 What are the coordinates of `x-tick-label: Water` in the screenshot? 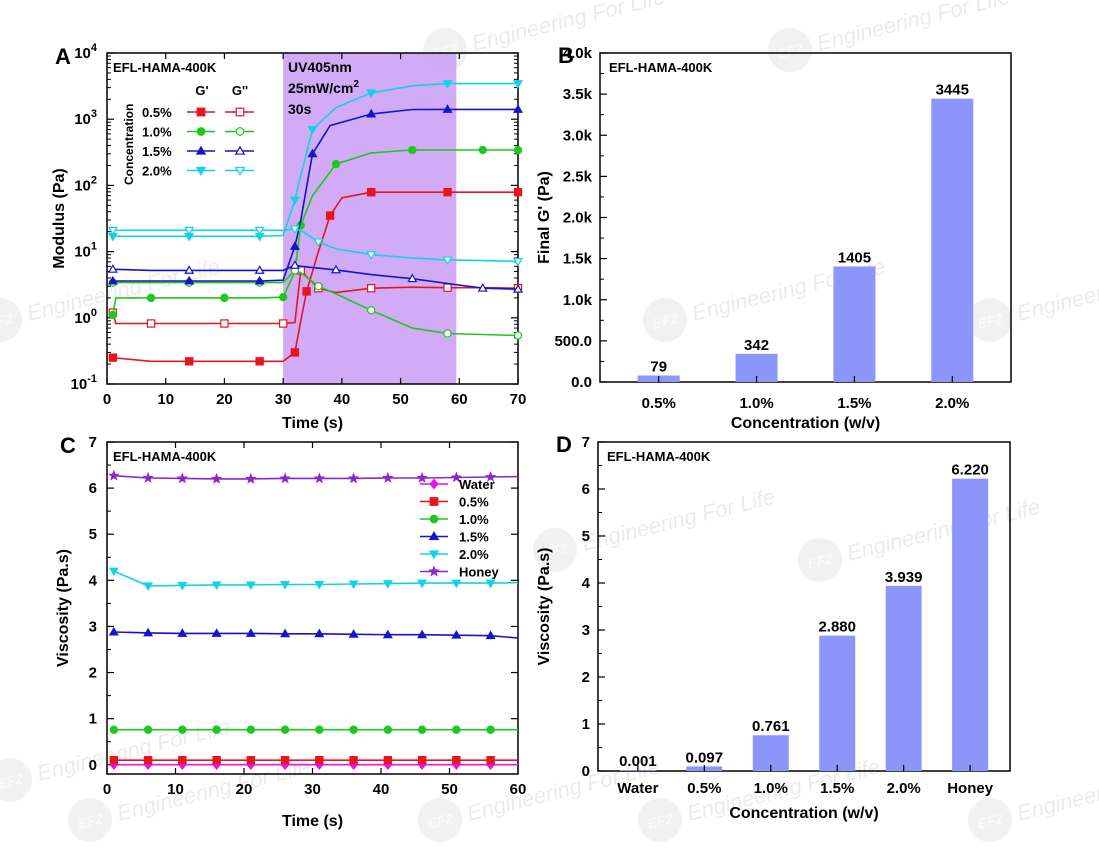 It's located at (637, 788).